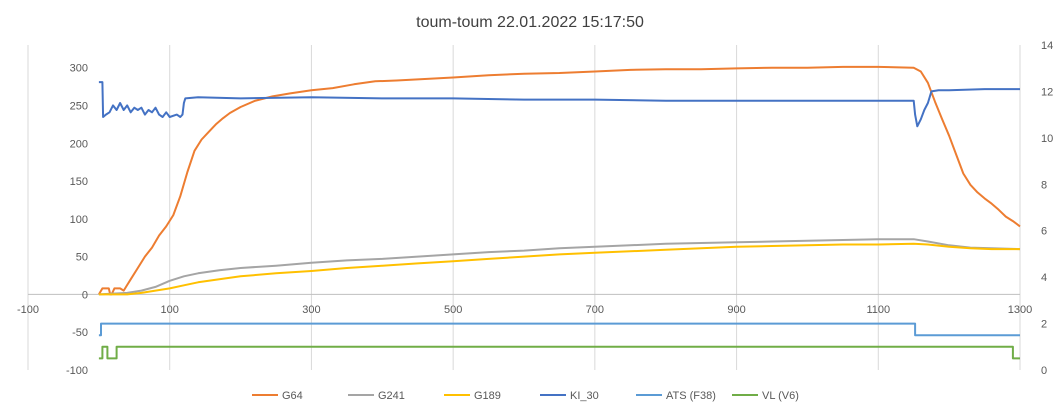  Describe the element at coordinates (1047, 46) in the screenshot. I see `y-right-tick-label: 14` at that location.